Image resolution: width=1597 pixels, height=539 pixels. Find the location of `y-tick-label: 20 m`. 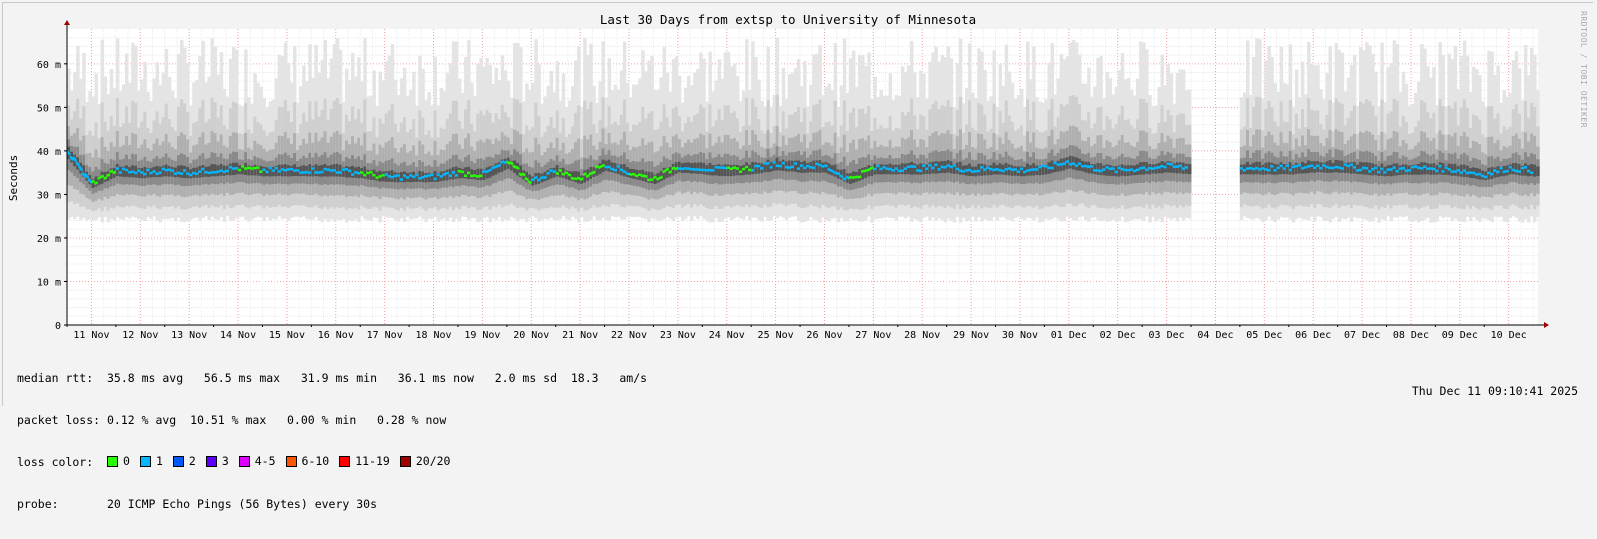

y-tick-label: 20 m is located at coordinates (49, 239).